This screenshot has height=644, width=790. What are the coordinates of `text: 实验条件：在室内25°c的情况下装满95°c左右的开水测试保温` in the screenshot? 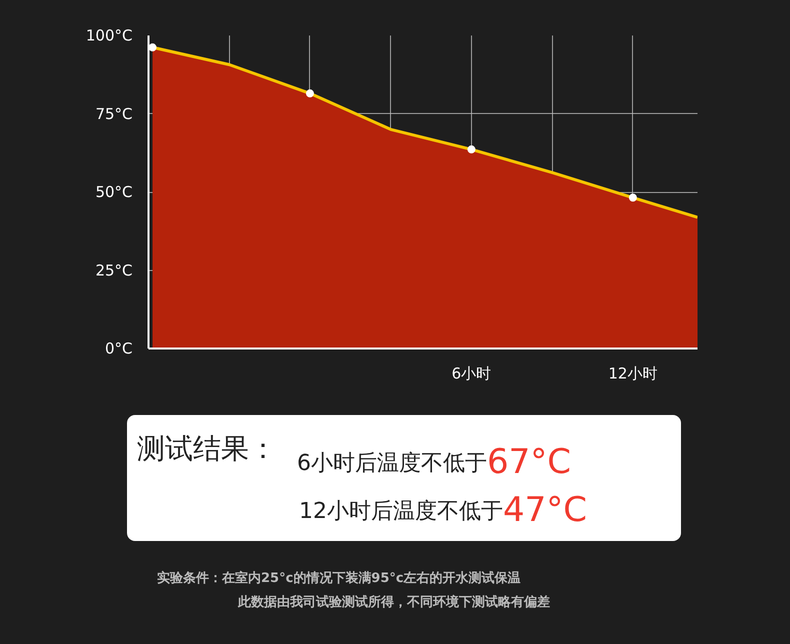 It's located at (339, 579).